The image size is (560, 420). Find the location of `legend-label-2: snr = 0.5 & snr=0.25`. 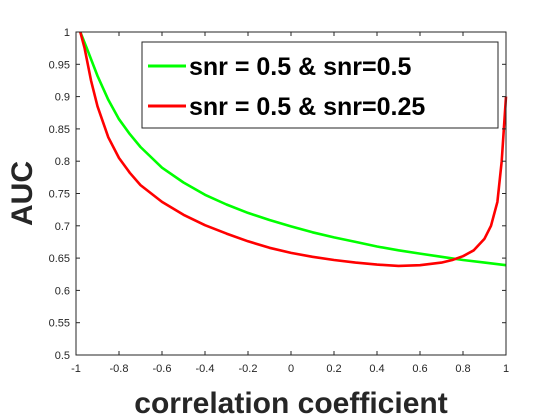

legend-label-2: snr = 0.5 & snr=0.25 is located at coordinates (307, 107).